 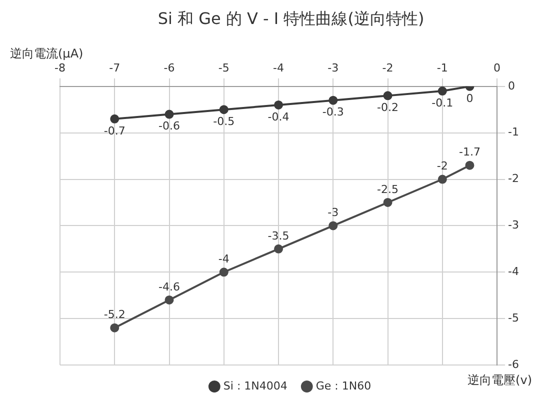 What do you see at coordinates (47, 53) in the screenshot?
I see `y-axis-title: 逆向電流(μA)` at bounding box center [47, 53].